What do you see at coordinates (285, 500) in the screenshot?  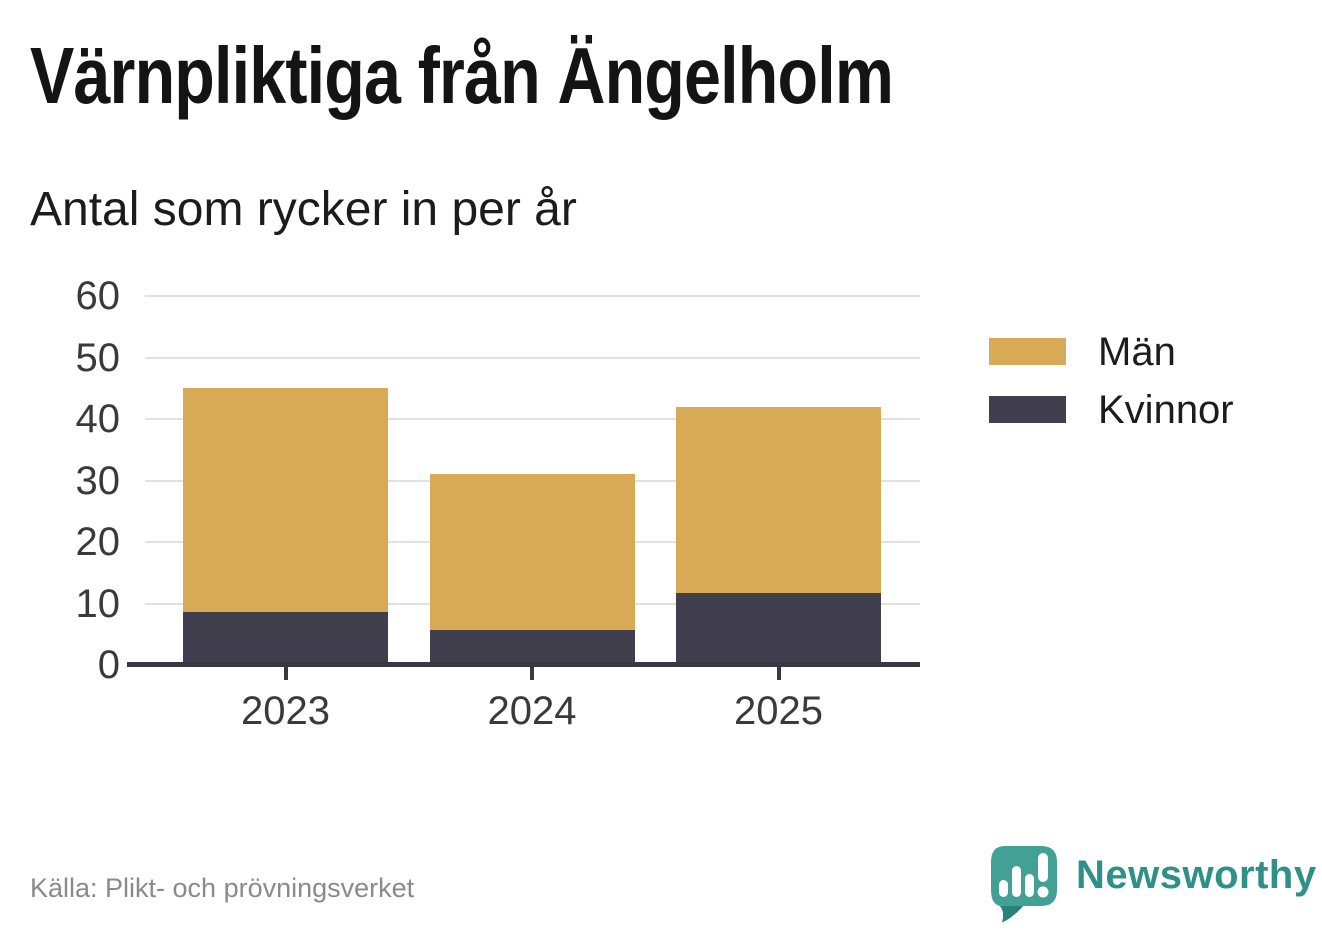 I see `bar-2023-män` at bounding box center [285, 500].